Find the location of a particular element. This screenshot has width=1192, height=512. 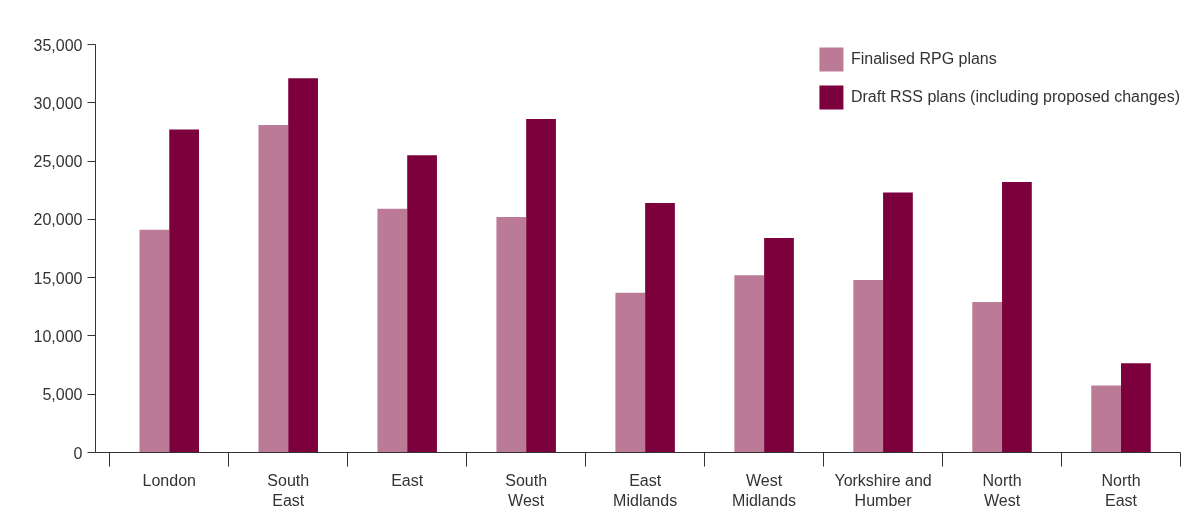

y-tick-label: 10,000 is located at coordinates (58, 336).